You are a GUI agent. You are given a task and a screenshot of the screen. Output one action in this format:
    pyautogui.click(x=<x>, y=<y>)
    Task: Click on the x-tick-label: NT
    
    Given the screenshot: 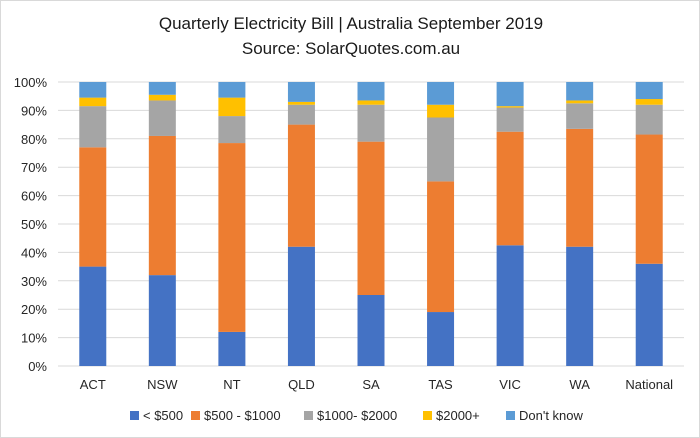 What is the action you would take?
    pyautogui.click(x=231, y=384)
    